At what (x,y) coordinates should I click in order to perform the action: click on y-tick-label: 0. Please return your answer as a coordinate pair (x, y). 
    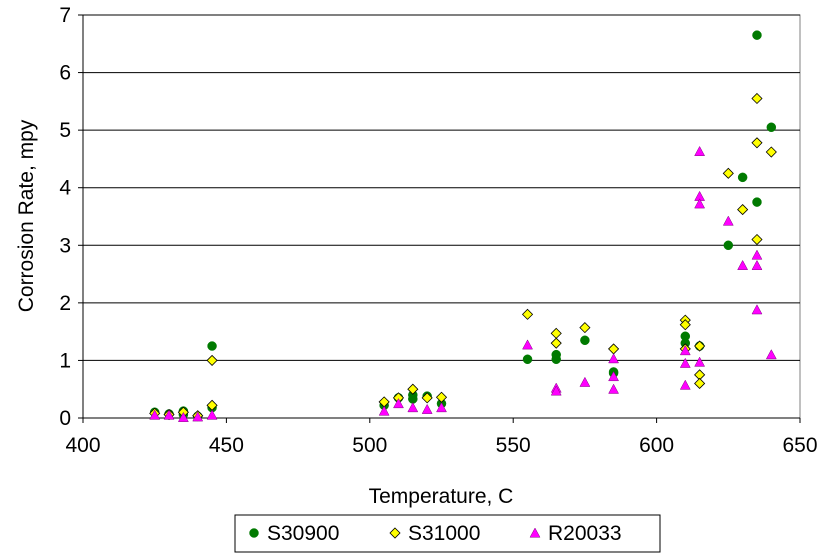
    Looking at the image, I should click on (65, 418).